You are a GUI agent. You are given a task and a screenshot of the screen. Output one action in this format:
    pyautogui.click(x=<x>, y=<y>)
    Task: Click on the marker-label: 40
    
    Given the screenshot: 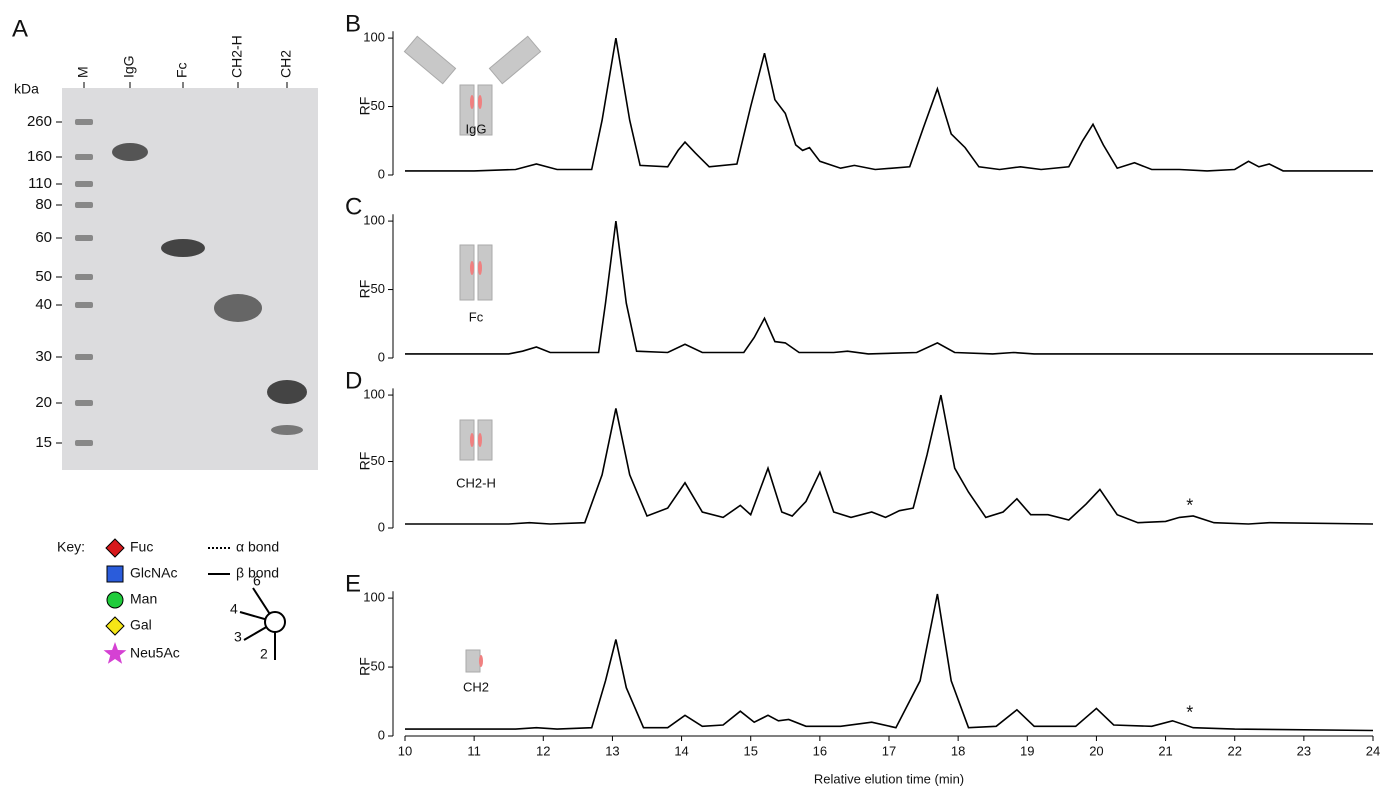 What is the action you would take?
    pyautogui.click(x=43, y=304)
    